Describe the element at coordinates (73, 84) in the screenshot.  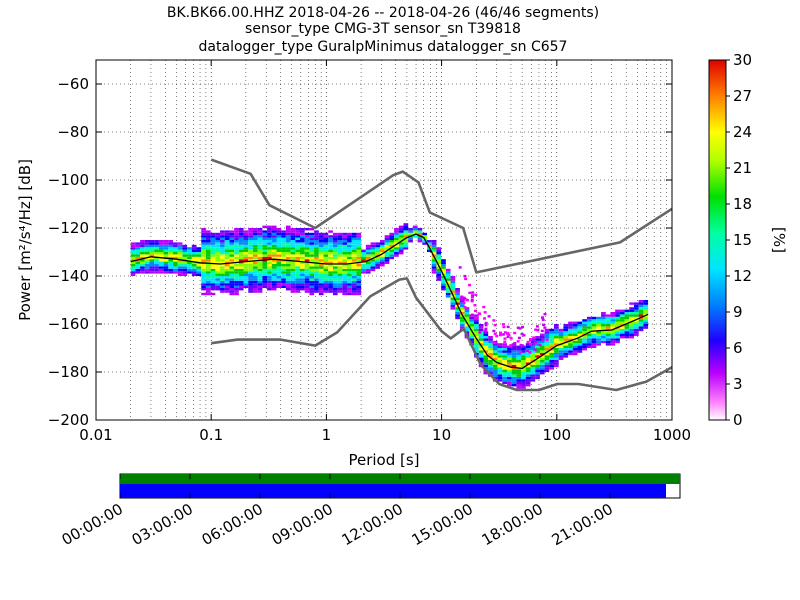
I see `y-tick-label: −60` at that location.